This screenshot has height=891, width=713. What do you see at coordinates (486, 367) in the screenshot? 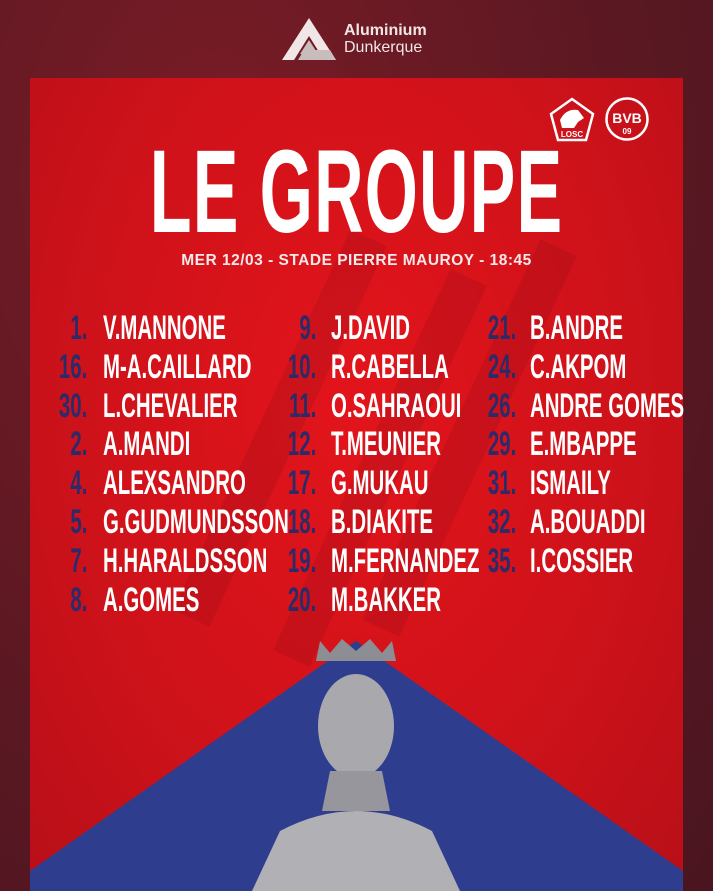
I see `player-row: 24.` at bounding box center [486, 367].